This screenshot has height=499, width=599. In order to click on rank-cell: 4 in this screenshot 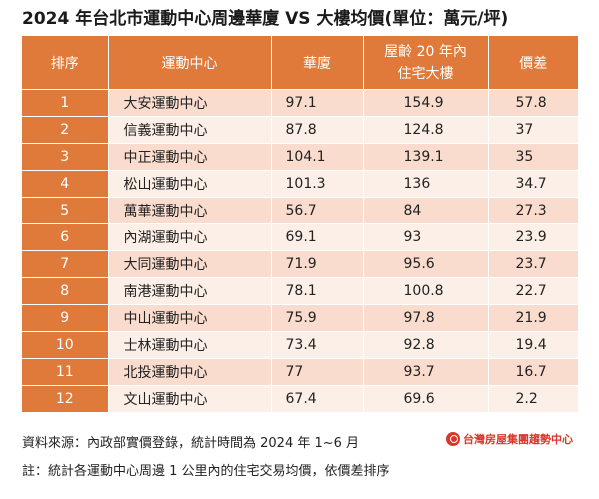, I will do `click(65, 183)`.